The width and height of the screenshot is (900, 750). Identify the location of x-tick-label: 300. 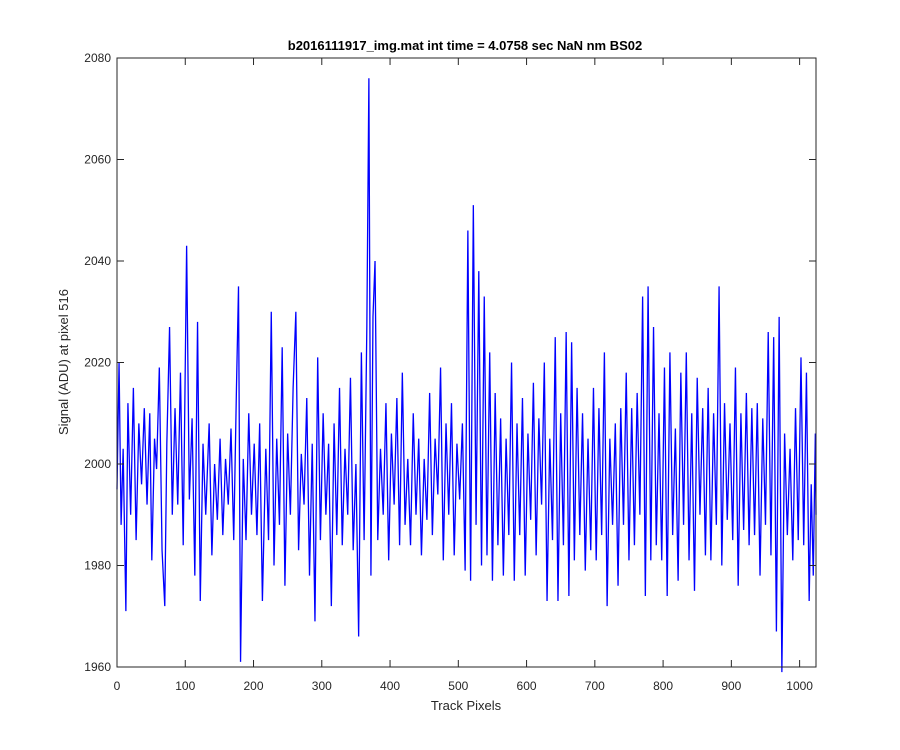
(322, 686).